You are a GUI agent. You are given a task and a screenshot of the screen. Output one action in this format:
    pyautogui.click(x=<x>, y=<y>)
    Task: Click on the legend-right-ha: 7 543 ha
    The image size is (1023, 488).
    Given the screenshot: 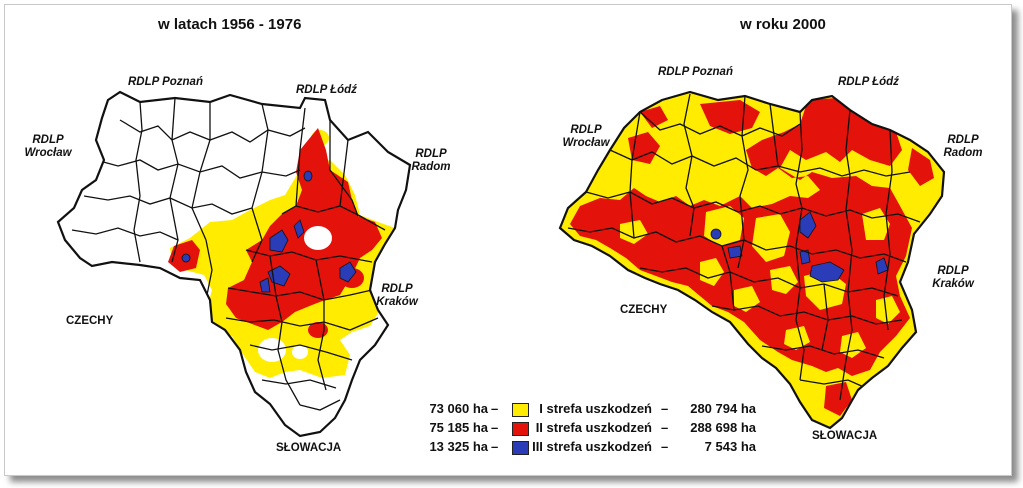 What is the action you would take?
    pyautogui.click(x=730, y=446)
    